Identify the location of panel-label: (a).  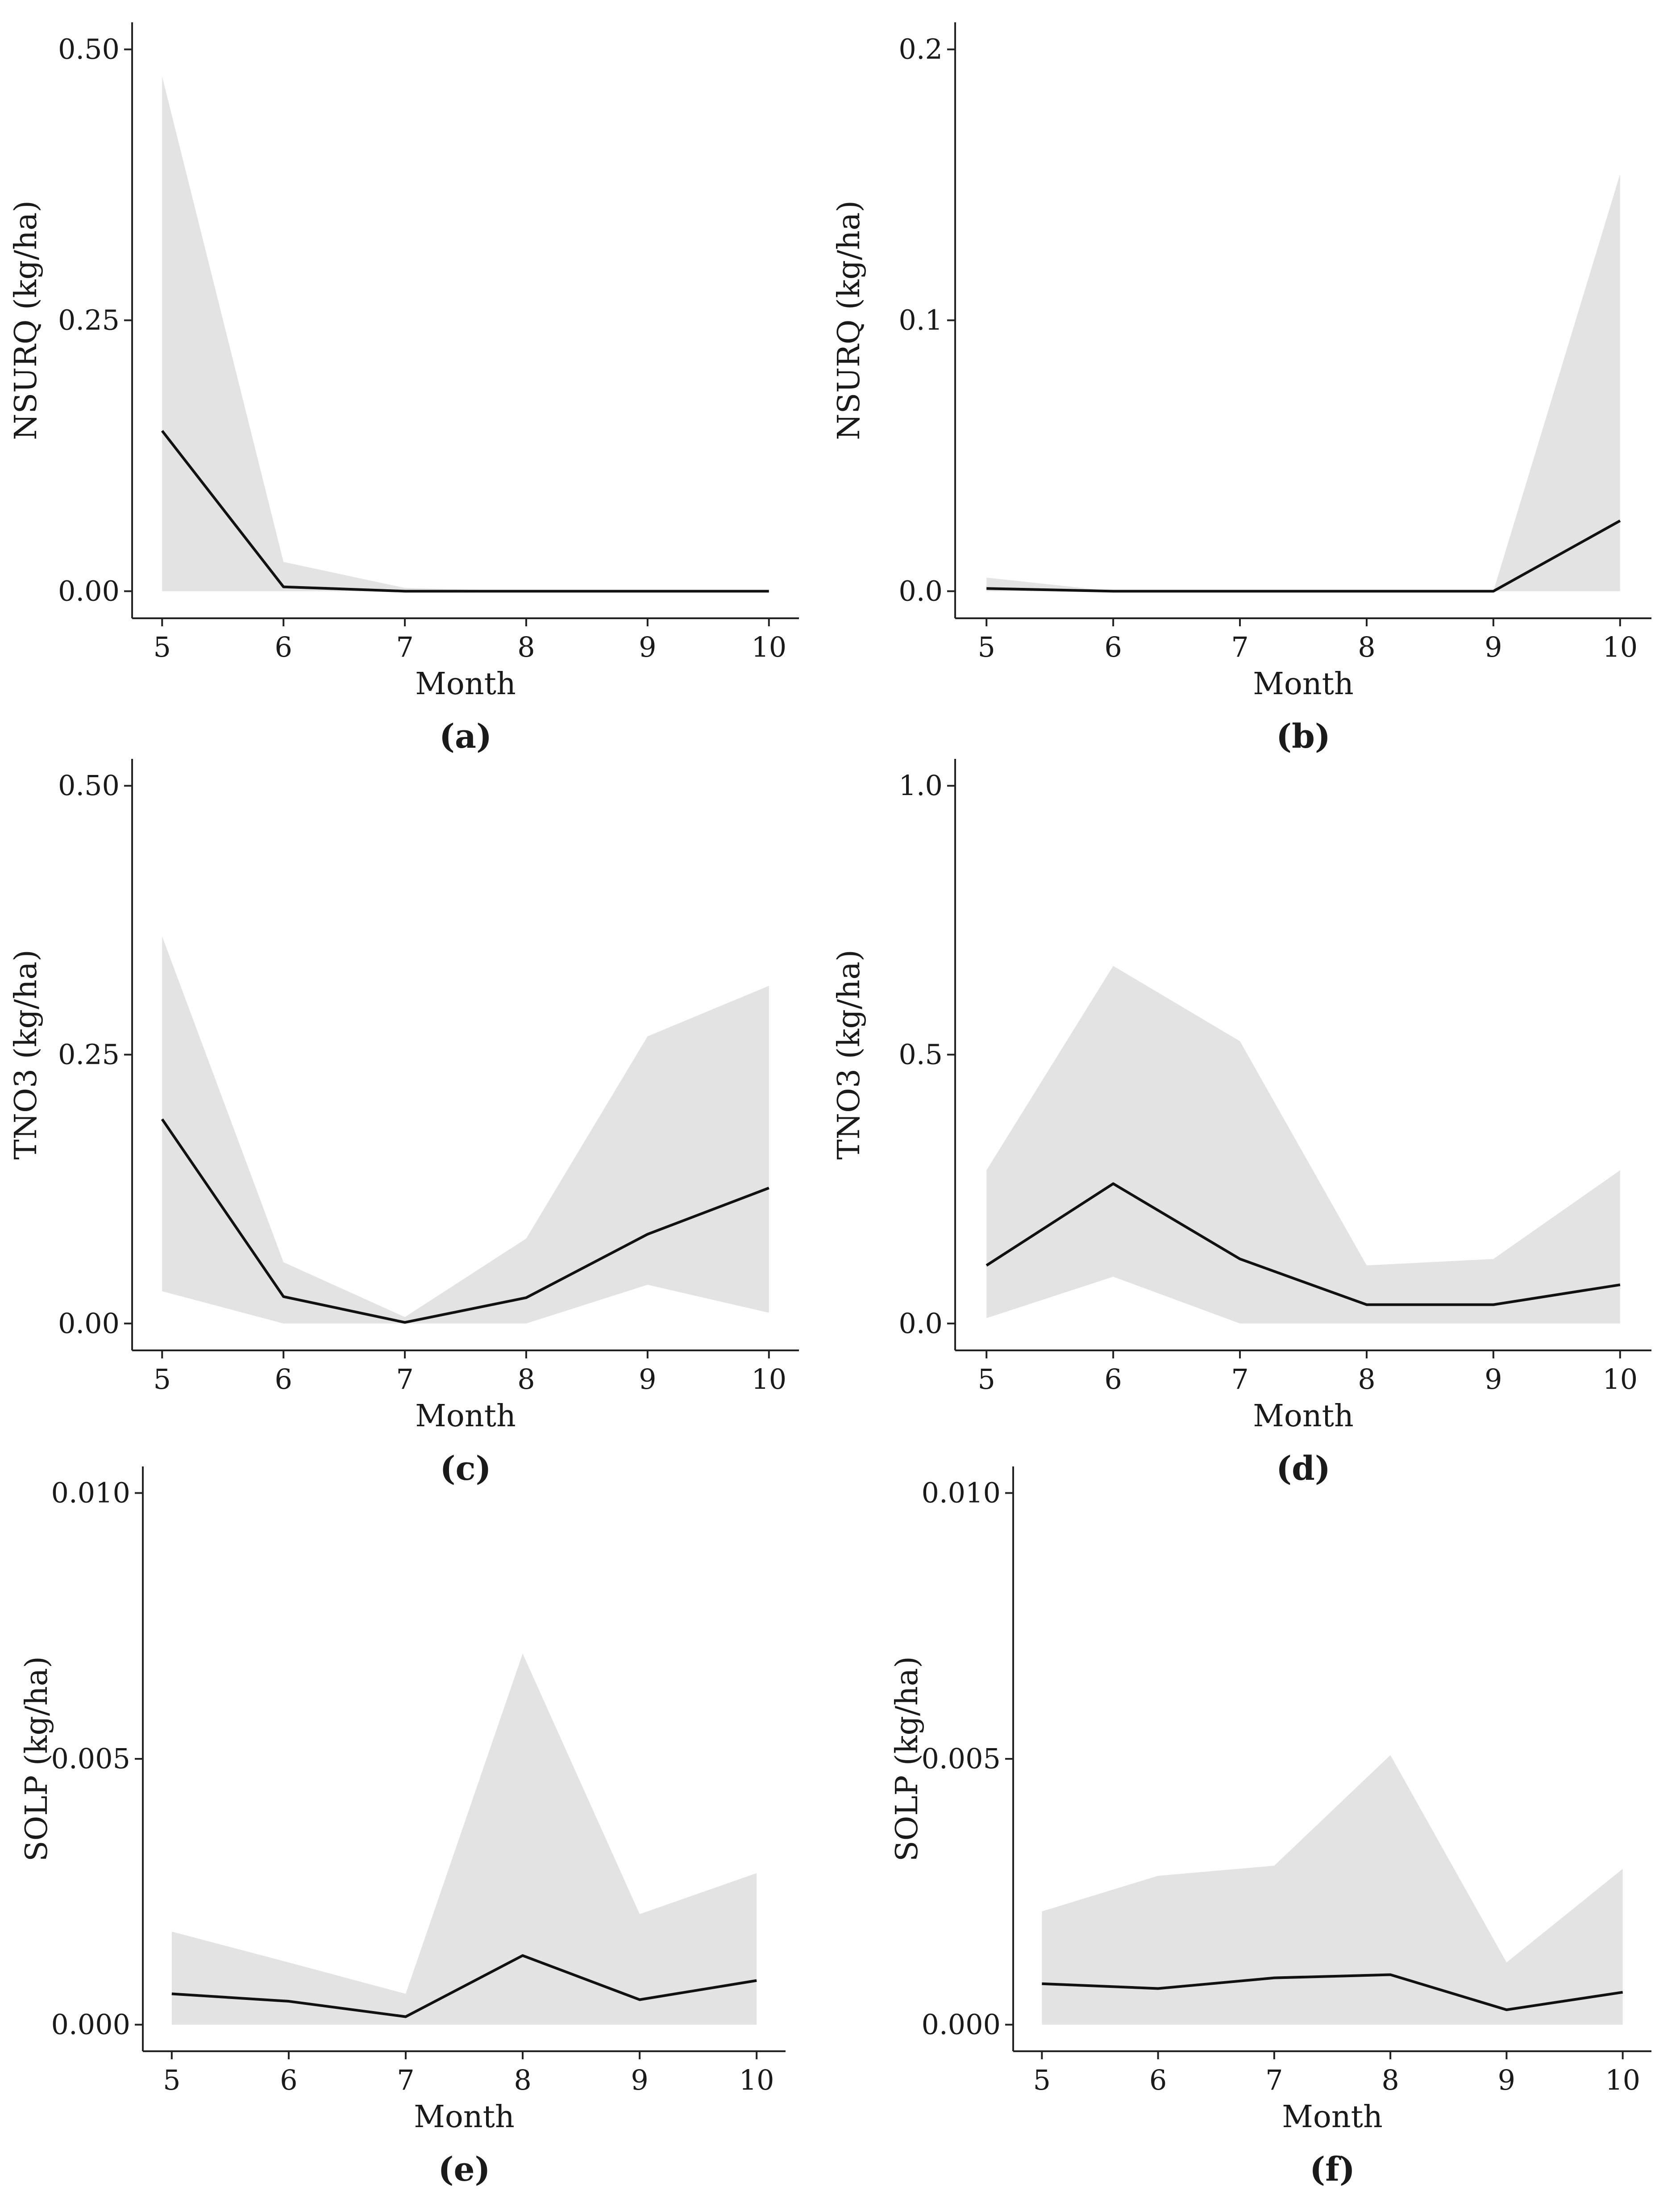
(465, 736).